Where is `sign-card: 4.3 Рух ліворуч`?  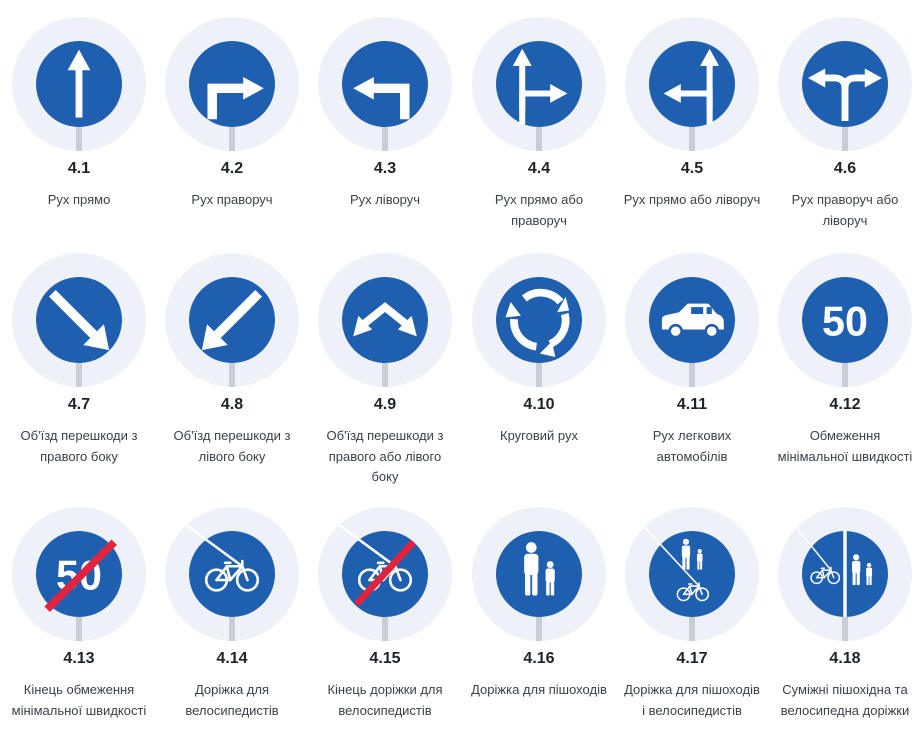 sign-card: 4.3 Рух ліворуч is located at coordinates (385, 122).